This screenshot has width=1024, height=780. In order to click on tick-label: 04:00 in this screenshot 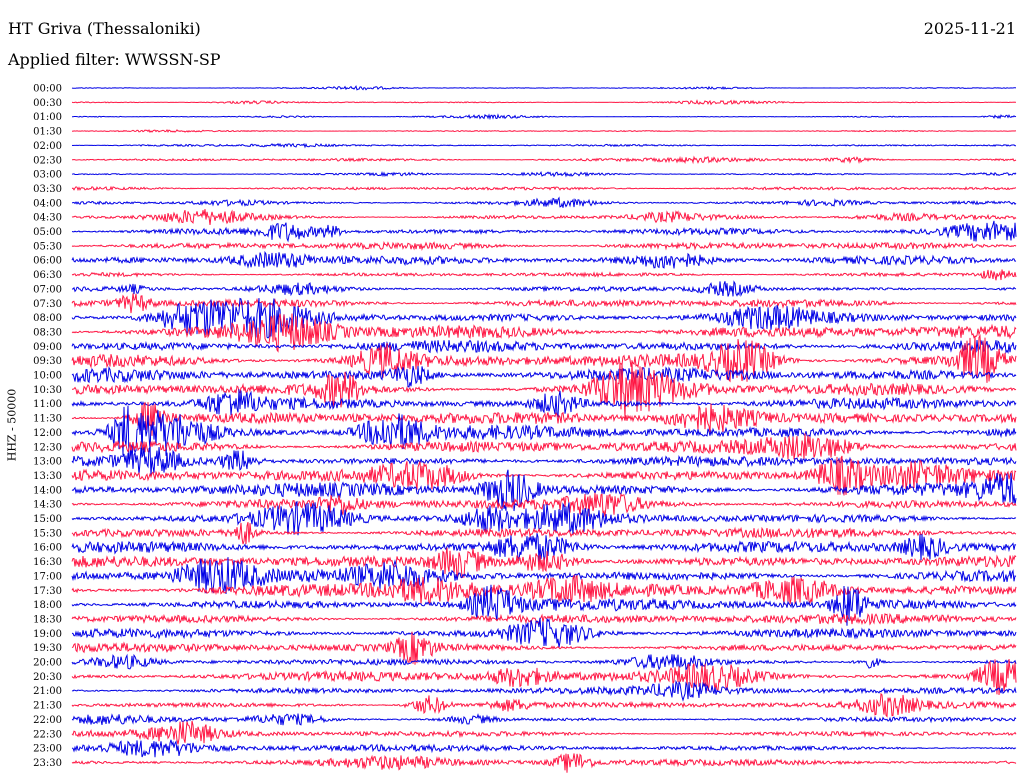, I will do `click(47, 203)`.